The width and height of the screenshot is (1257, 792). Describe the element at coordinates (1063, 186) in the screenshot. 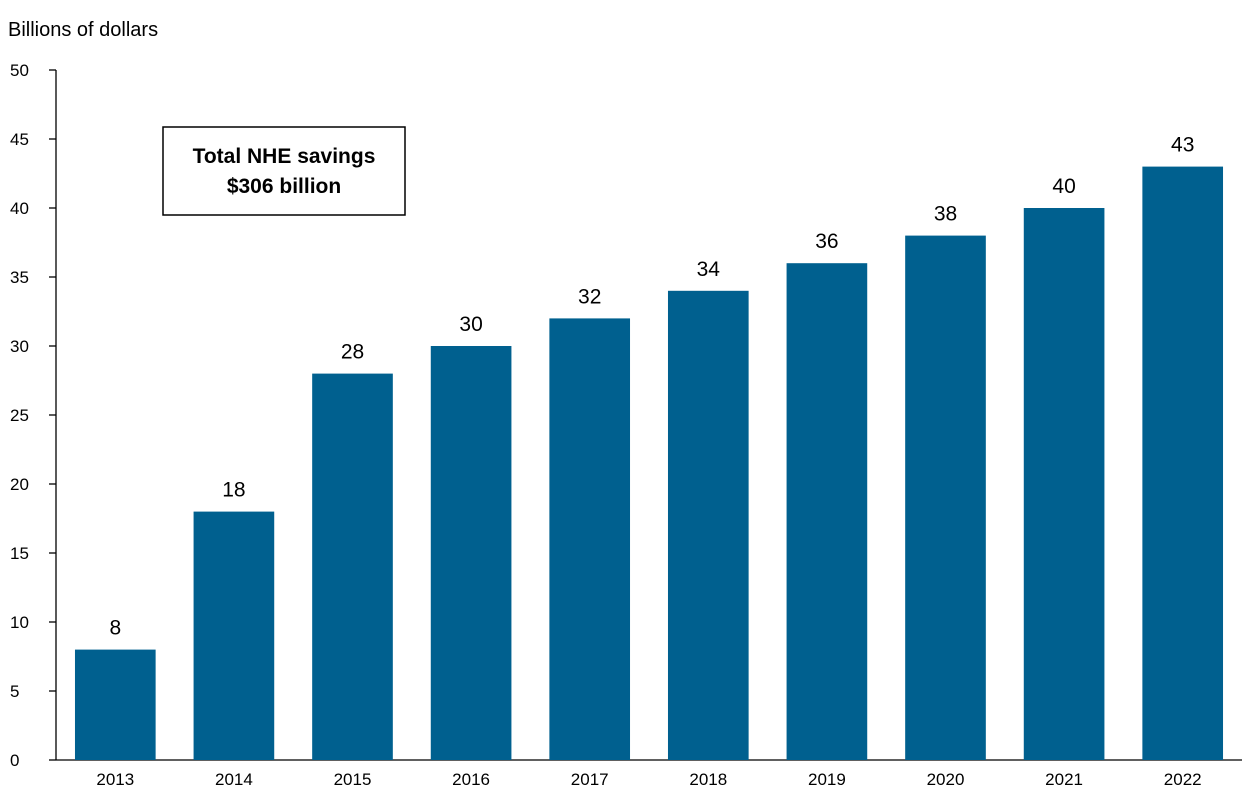

I see `data-label-2021: 40` at that location.